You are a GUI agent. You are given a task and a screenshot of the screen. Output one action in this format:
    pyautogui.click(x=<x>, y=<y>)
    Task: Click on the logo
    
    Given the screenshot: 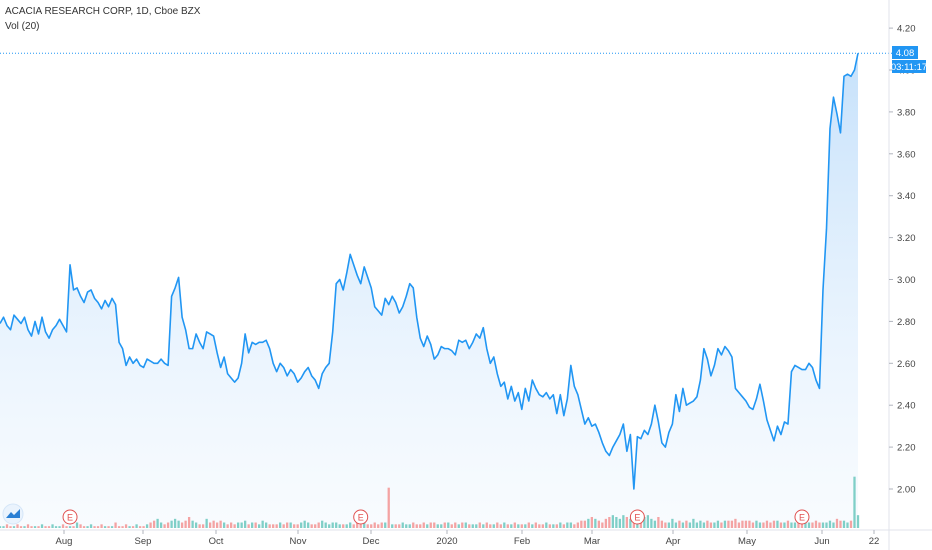 What is the action you would take?
    pyautogui.click(x=13, y=514)
    